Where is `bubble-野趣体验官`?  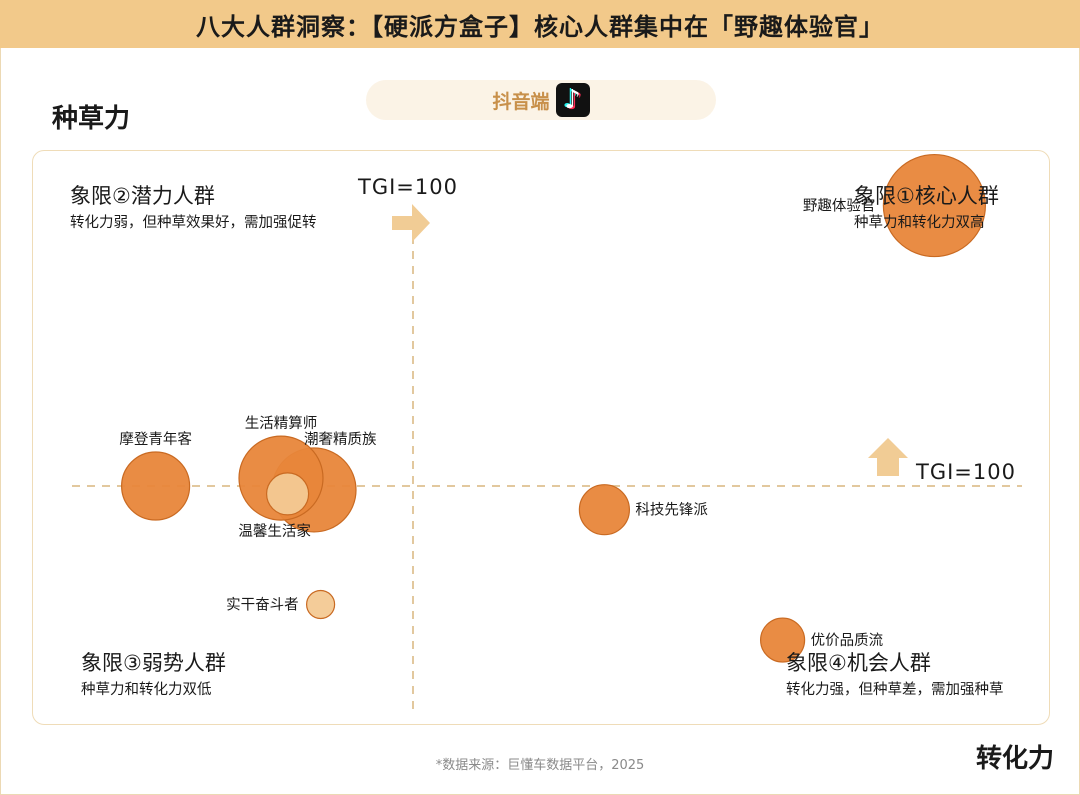 bubble-野趣体验官 is located at coordinates (934, 205).